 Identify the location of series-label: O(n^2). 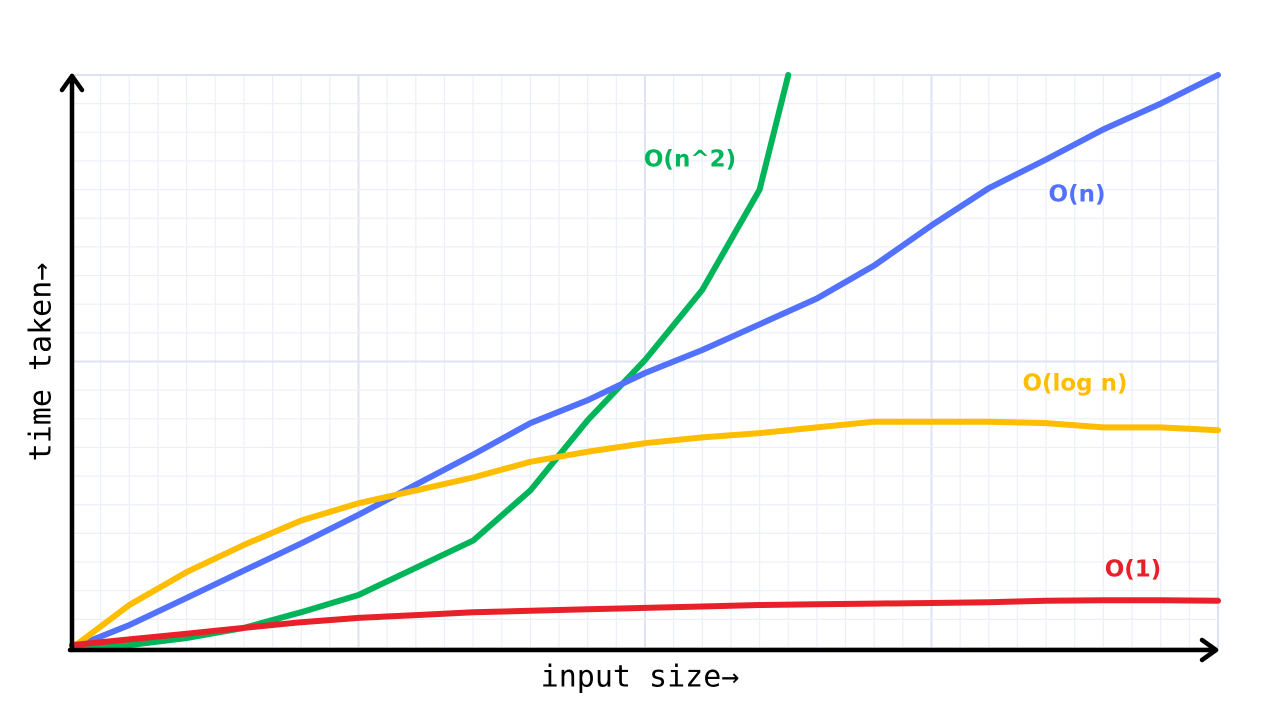
(690, 160).